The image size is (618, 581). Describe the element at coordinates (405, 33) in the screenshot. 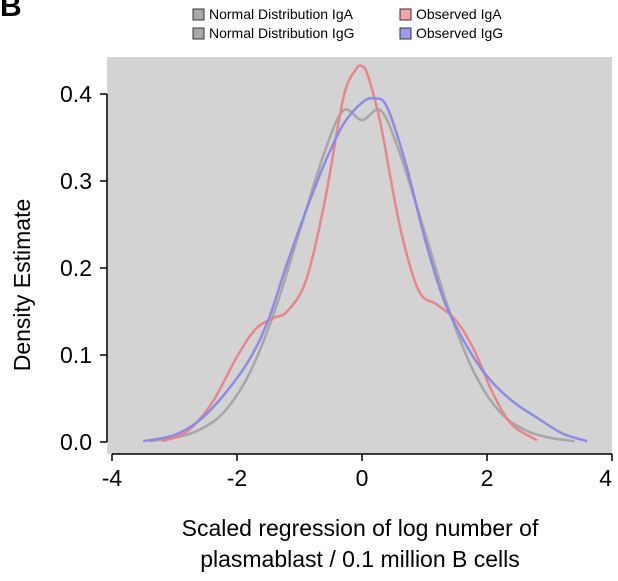

I see `legend-swatch-observed-igg` at that location.